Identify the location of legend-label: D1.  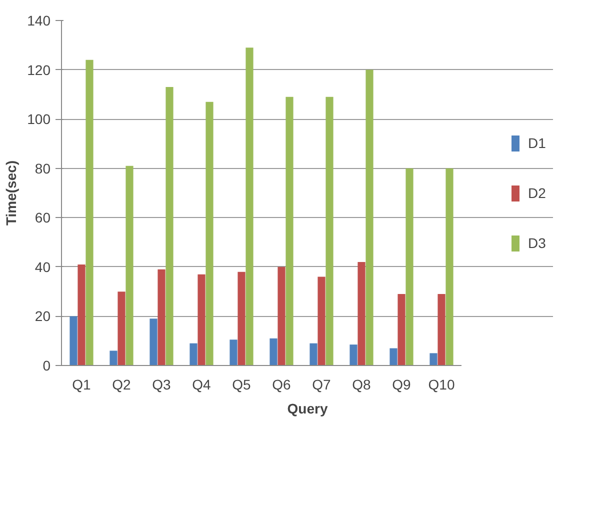
(537, 142).